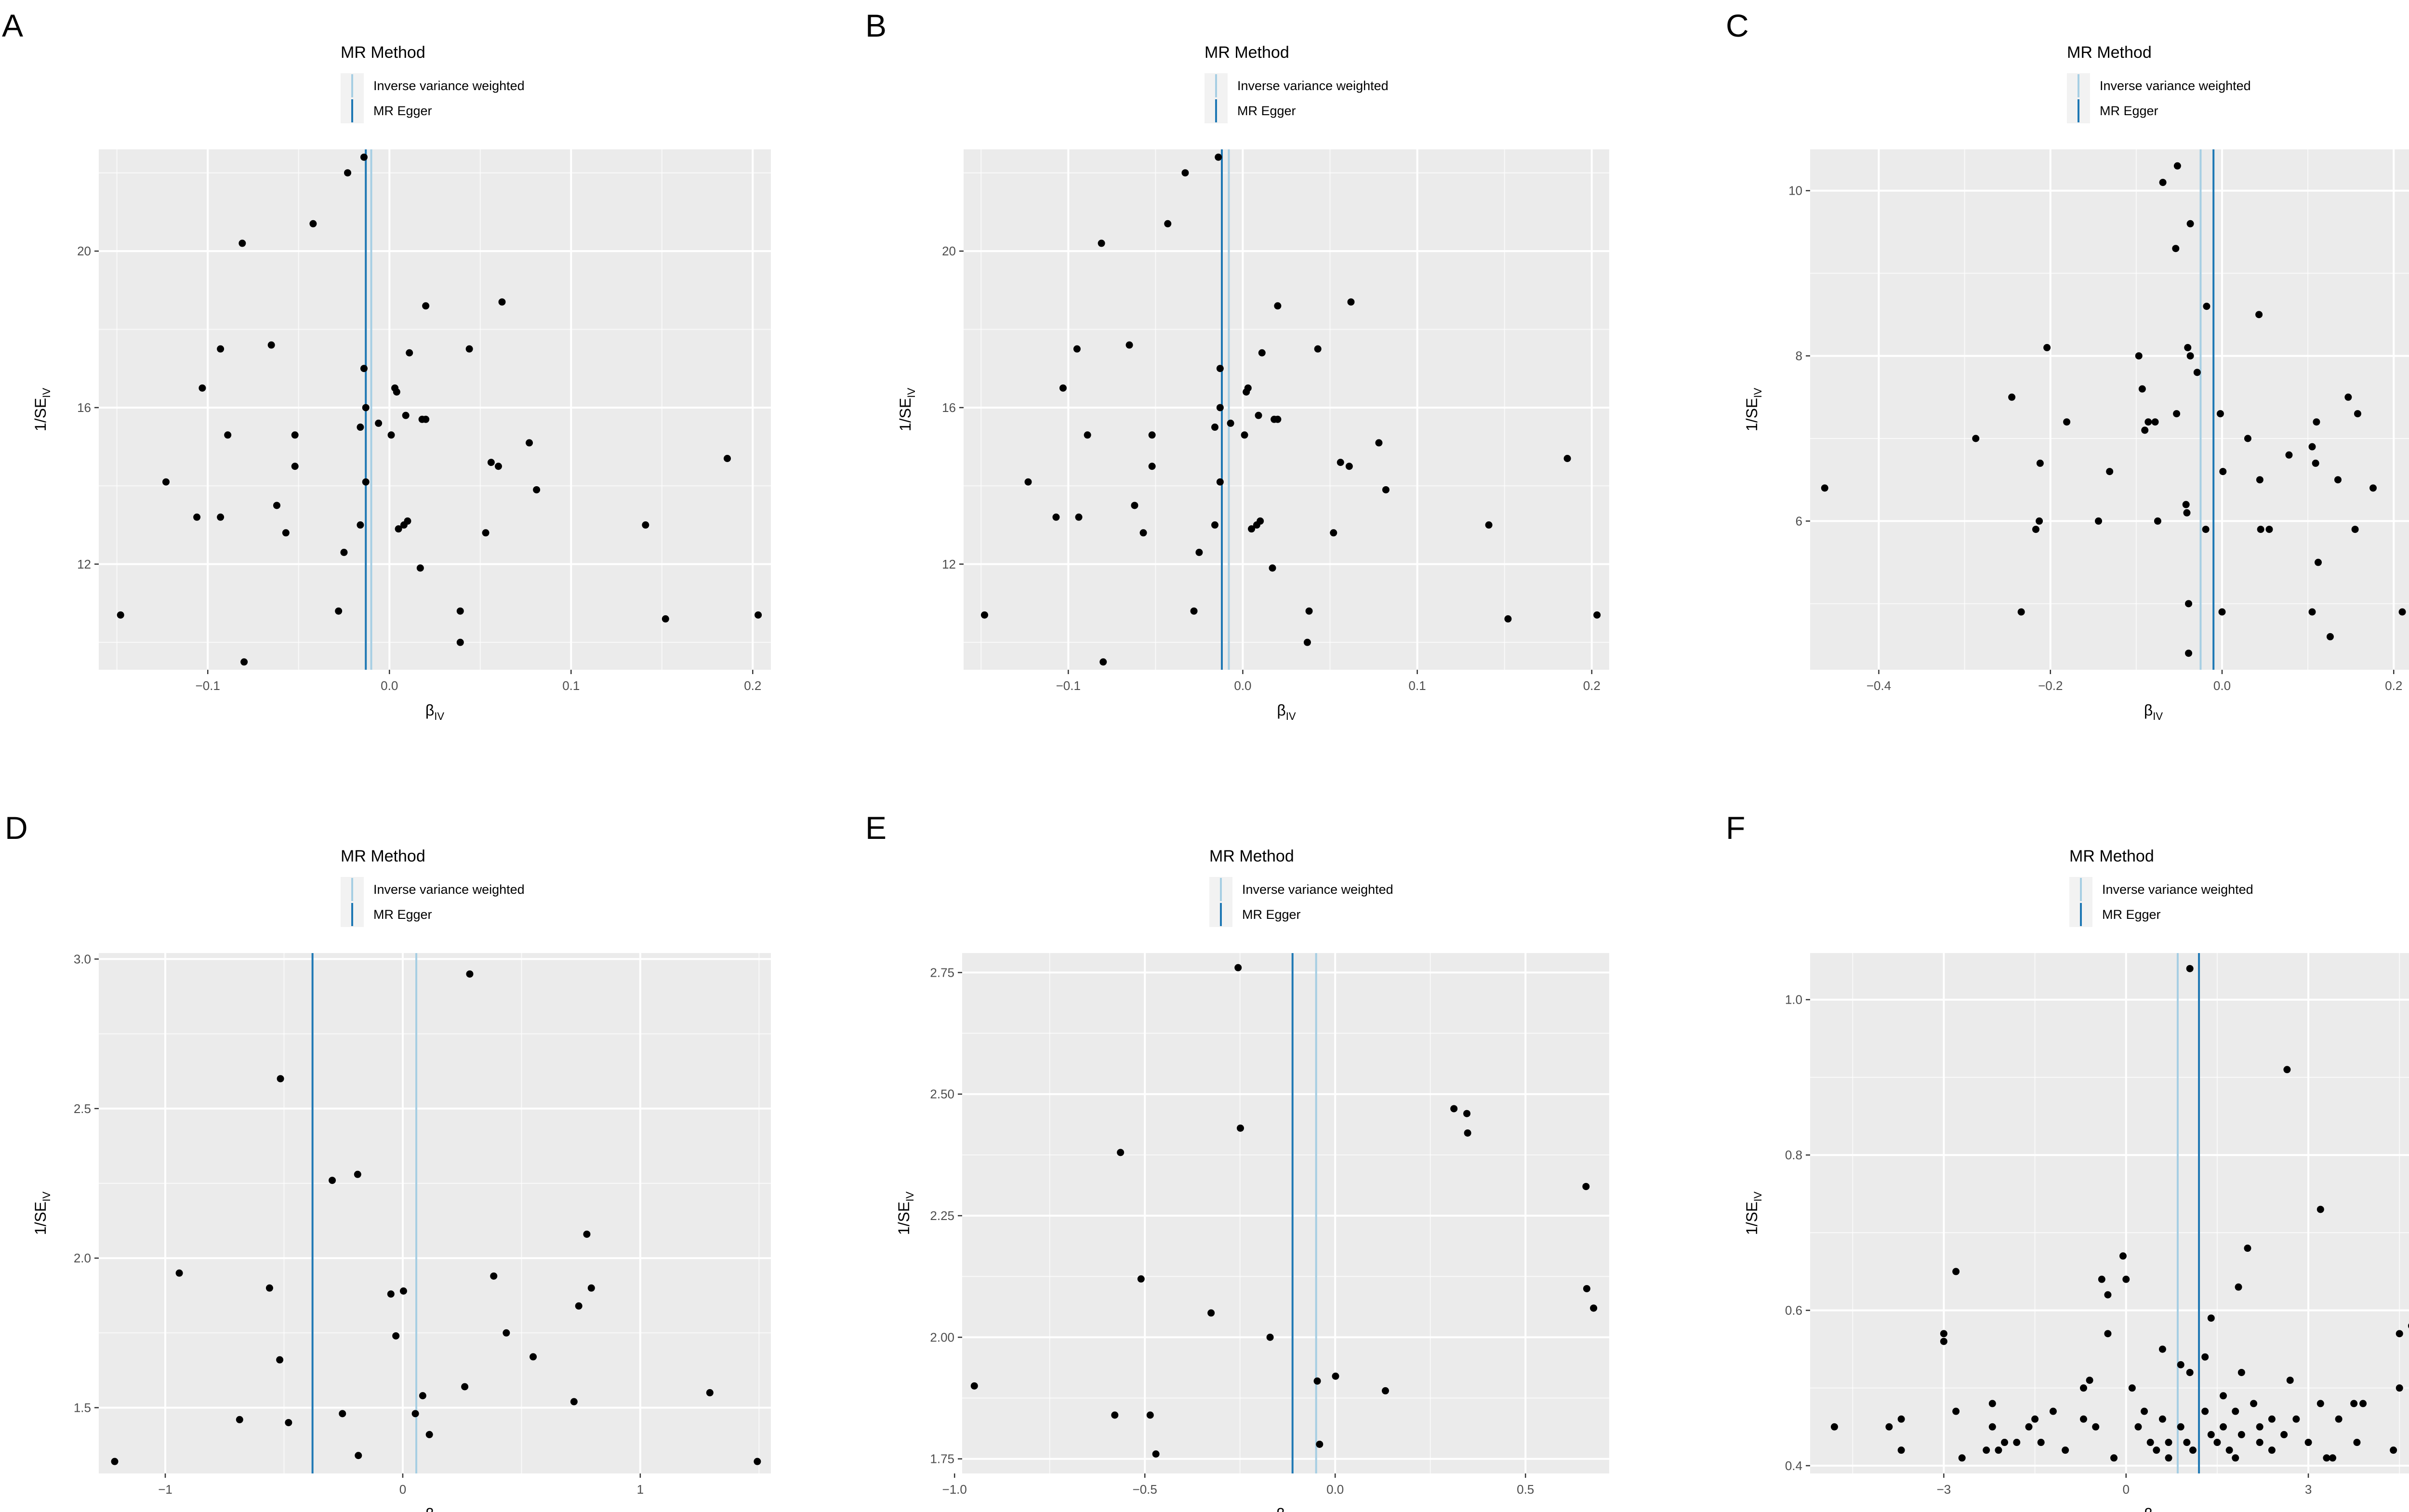 The width and height of the screenshot is (2409, 1512). I want to click on panel-letter: E, so click(876, 828).